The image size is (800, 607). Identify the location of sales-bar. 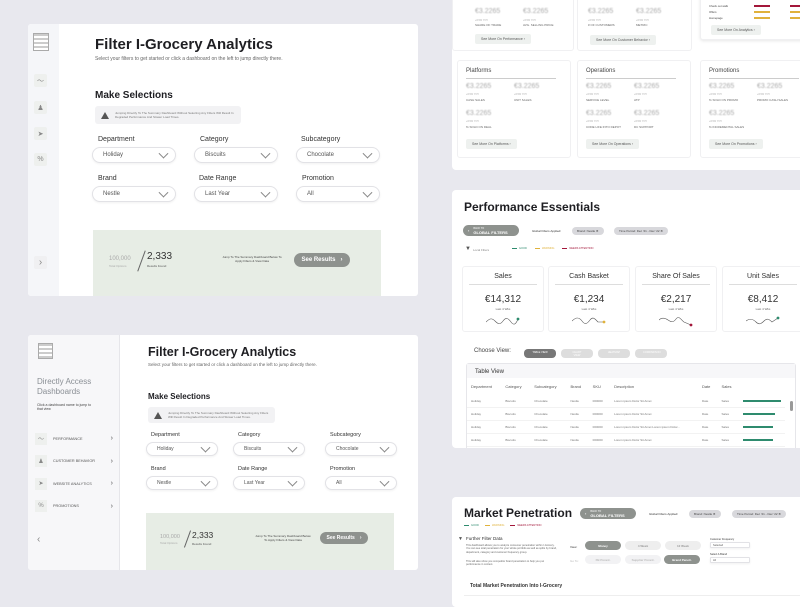
(758, 427).